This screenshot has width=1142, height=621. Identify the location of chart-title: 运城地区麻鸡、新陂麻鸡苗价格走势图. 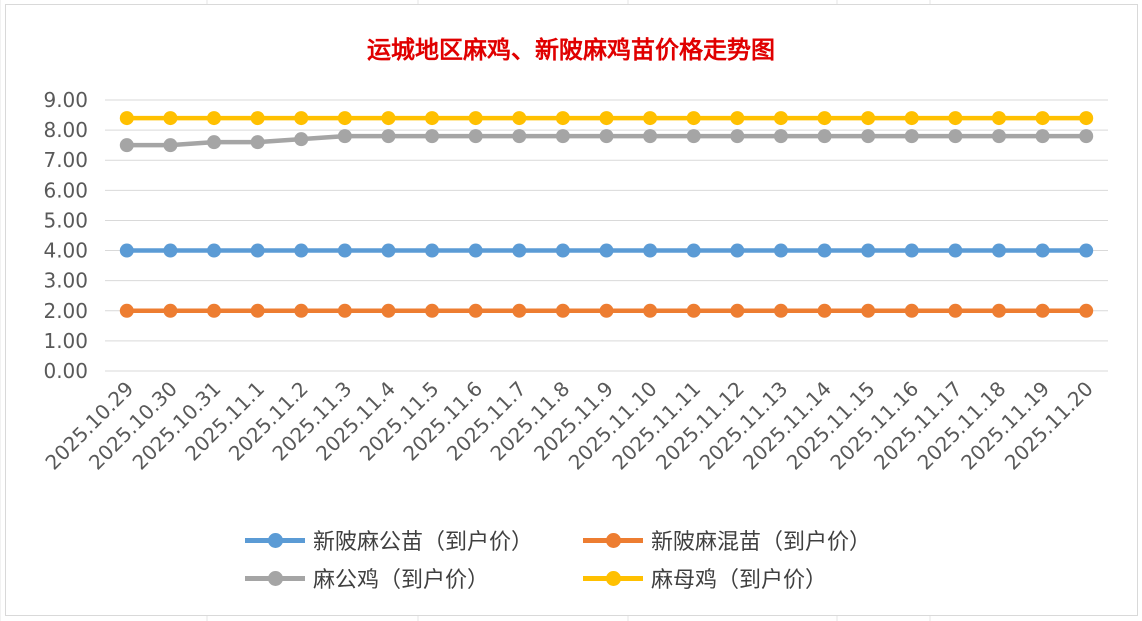
(571, 49).